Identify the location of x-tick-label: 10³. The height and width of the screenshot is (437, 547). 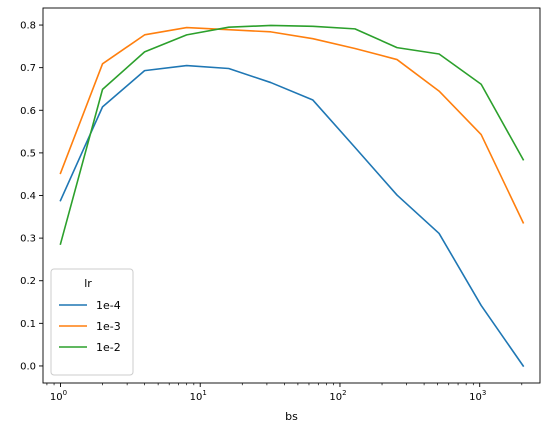
(477, 396).